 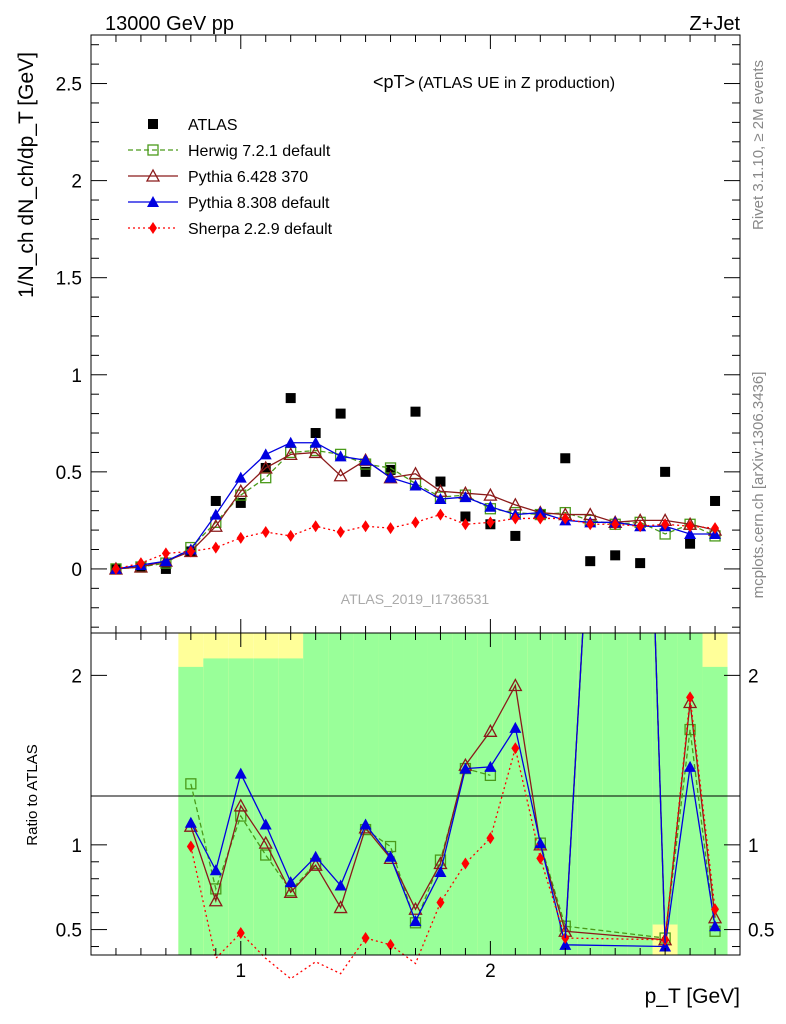 I want to click on main-panel-series, so click(x=415, y=484).